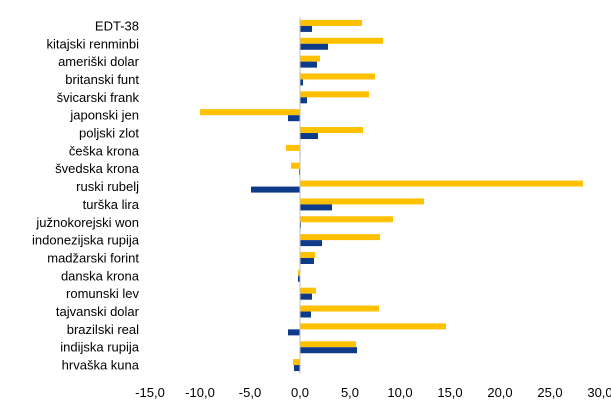 Image resolution: width=611 pixels, height=404 pixels. I want to click on bar-series-1-ceska-krona, so click(293, 147).